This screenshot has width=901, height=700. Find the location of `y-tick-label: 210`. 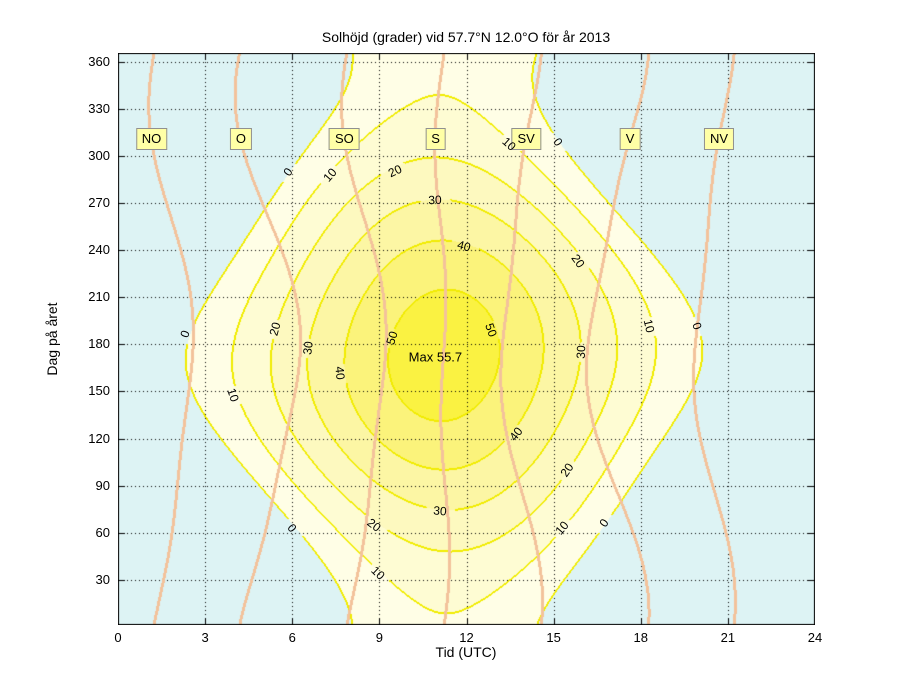

y-tick-label: 210 is located at coordinates (99, 297).